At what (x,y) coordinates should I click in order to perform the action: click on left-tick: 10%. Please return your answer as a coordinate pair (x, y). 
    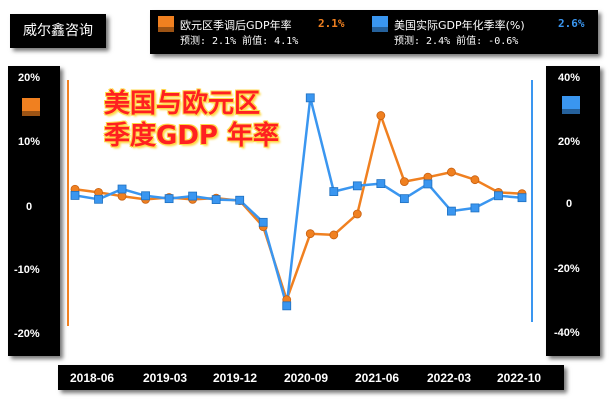
    Looking at the image, I should click on (29, 142).